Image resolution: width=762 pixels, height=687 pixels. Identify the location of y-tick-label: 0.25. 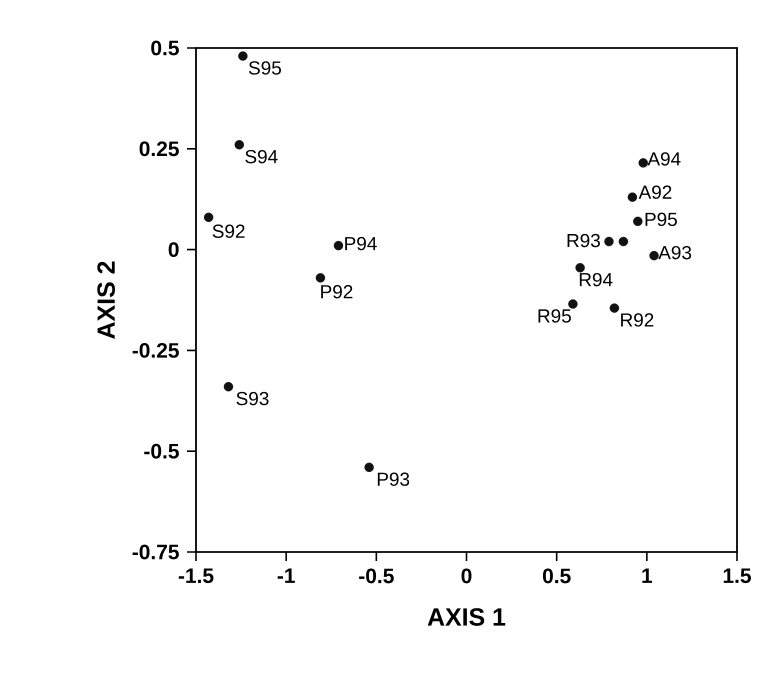
(159, 148).